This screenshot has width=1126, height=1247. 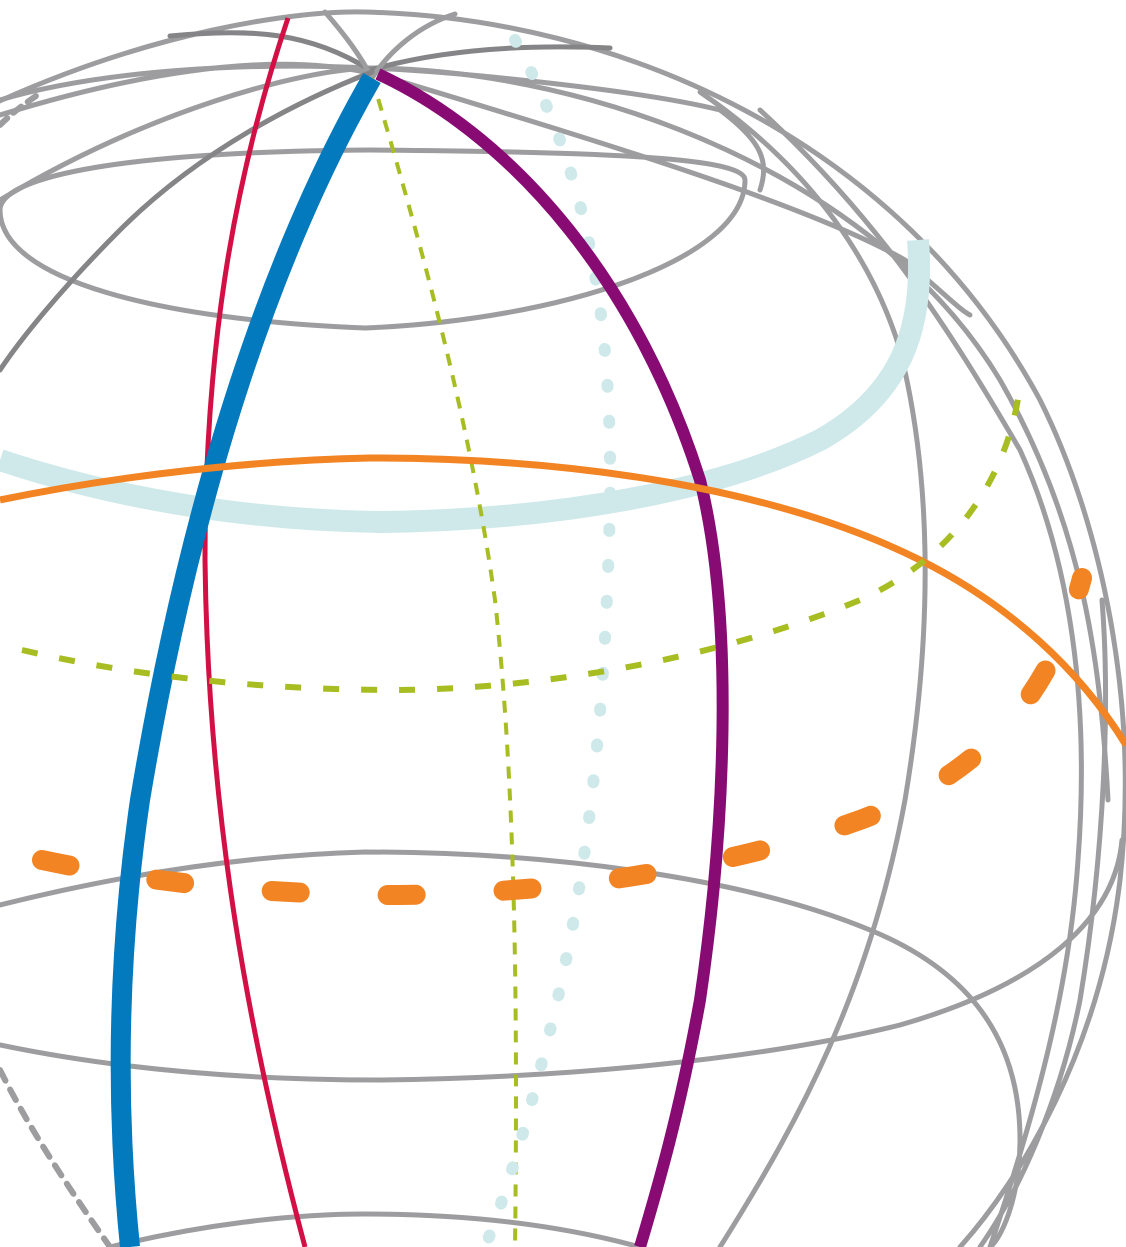 I want to click on bottom-latitude, so click(x=375, y=1229).